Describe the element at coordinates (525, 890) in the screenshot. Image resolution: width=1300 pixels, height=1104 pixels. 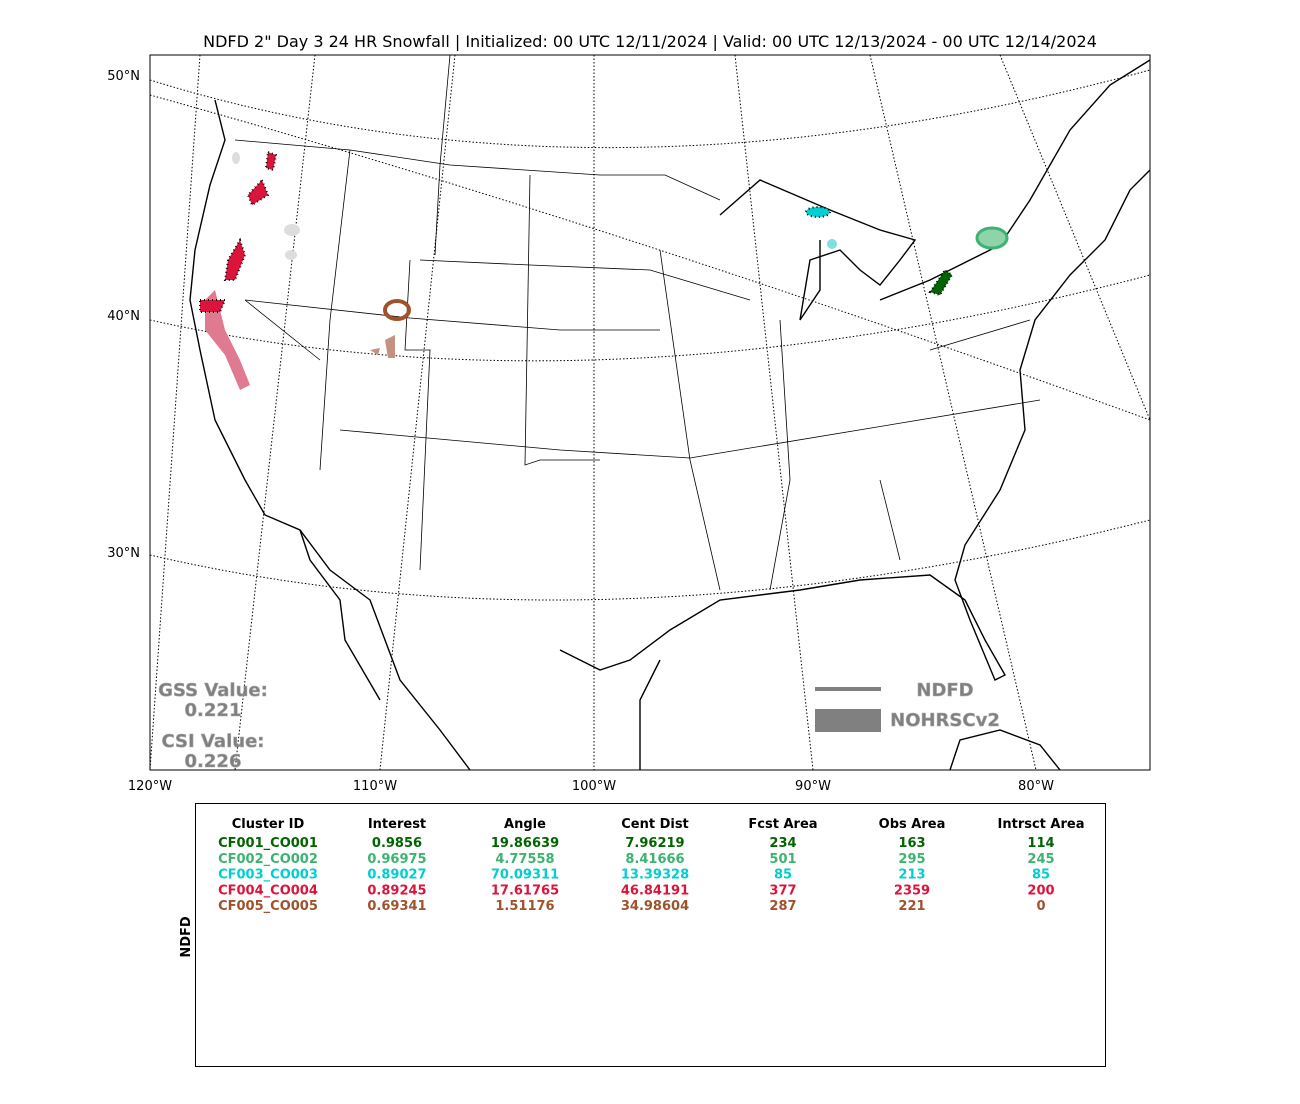
I see `table-cell: 17.61765` at that location.